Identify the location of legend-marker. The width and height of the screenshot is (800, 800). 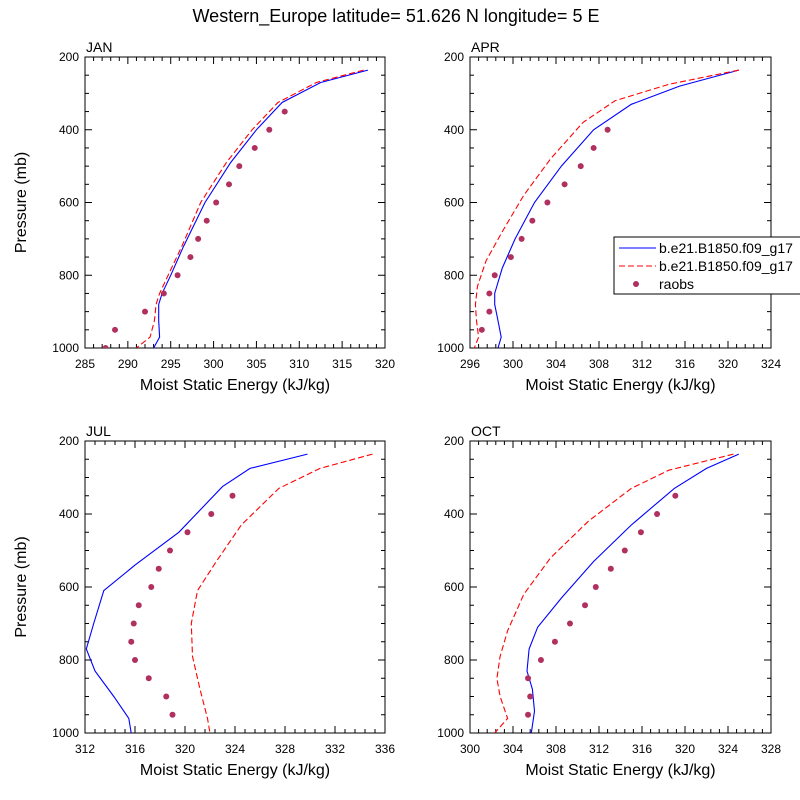
(636, 284).